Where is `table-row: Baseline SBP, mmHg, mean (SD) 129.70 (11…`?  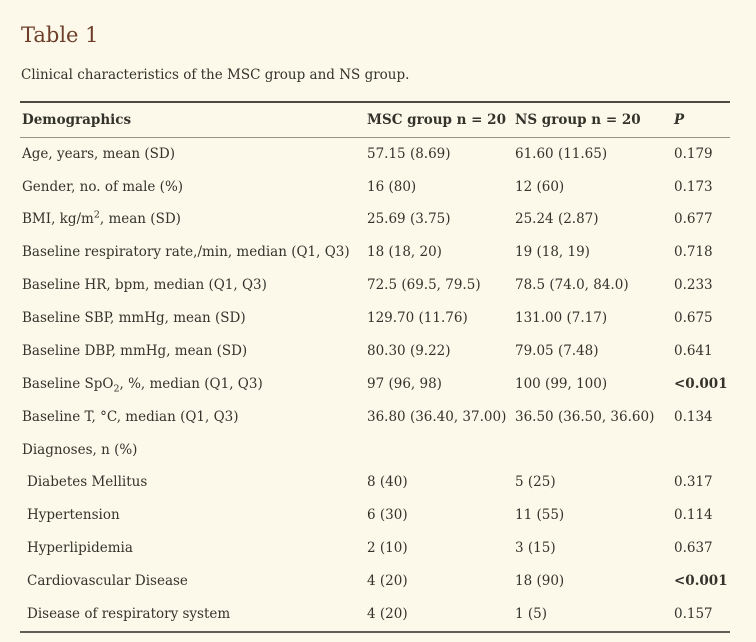 table-row: Baseline SBP, mmHg, mean (SD) 129.70 (11… is located at coordinates (375, 318).